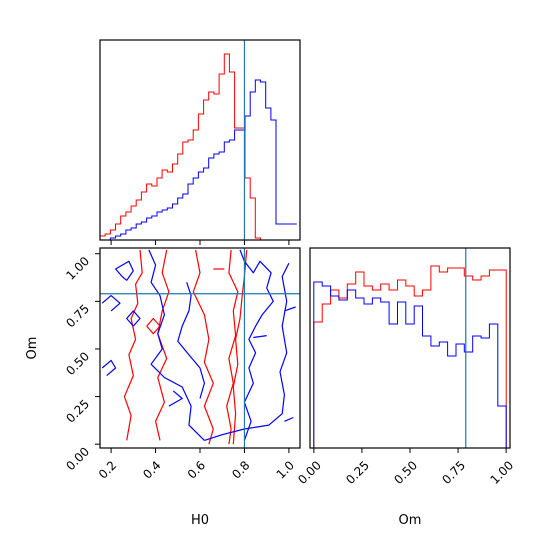  Describe the element at coordinates (77, 458) in the screenshot. I see `contour-ytick-label-0: 0.00` at that location.